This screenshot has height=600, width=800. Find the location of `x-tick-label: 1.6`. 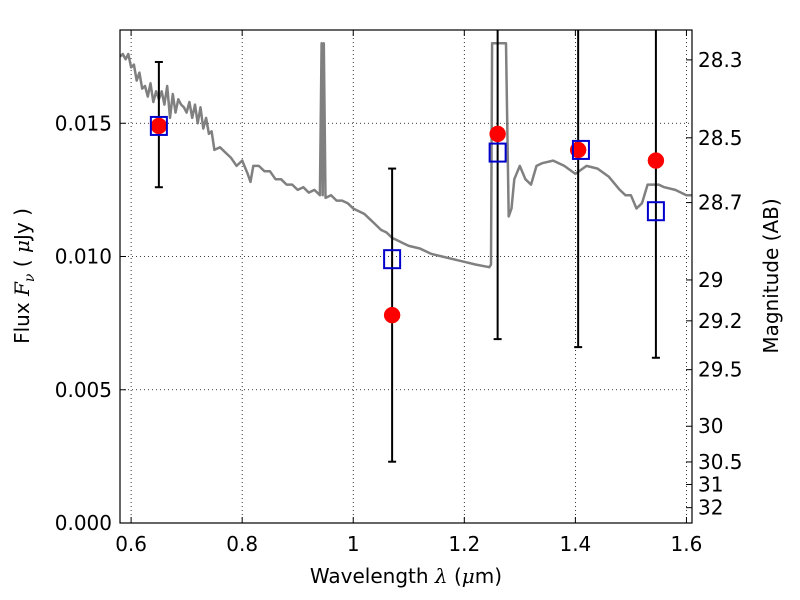

x-tick-label: 1.6 is located at coordinates (687, 544).